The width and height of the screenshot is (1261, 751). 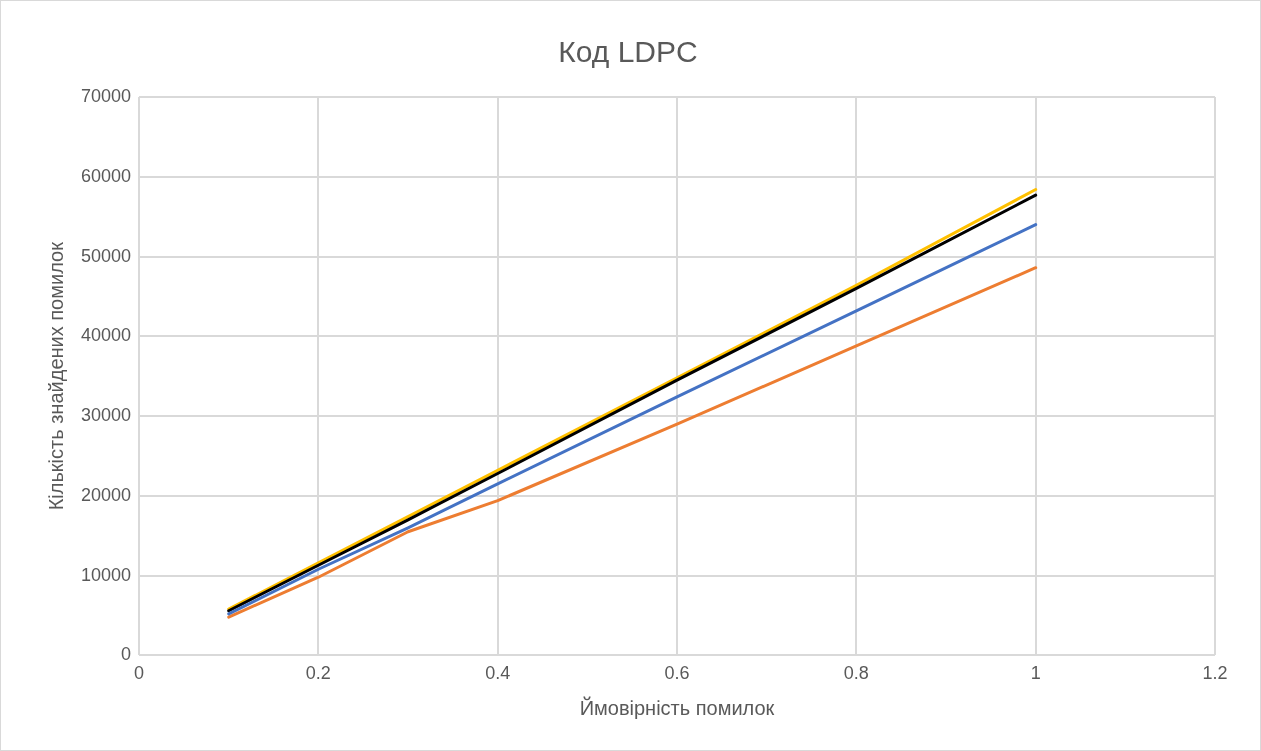 I want to click on y-tick-label: 20000, so click(x=106, y=494).